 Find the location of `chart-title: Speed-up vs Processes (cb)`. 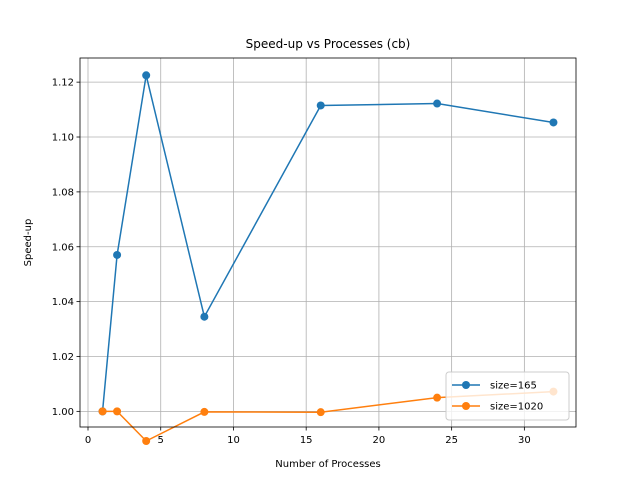

chart-title: Speed-up vs Processes (cb) is located at coordinates (328, 44).